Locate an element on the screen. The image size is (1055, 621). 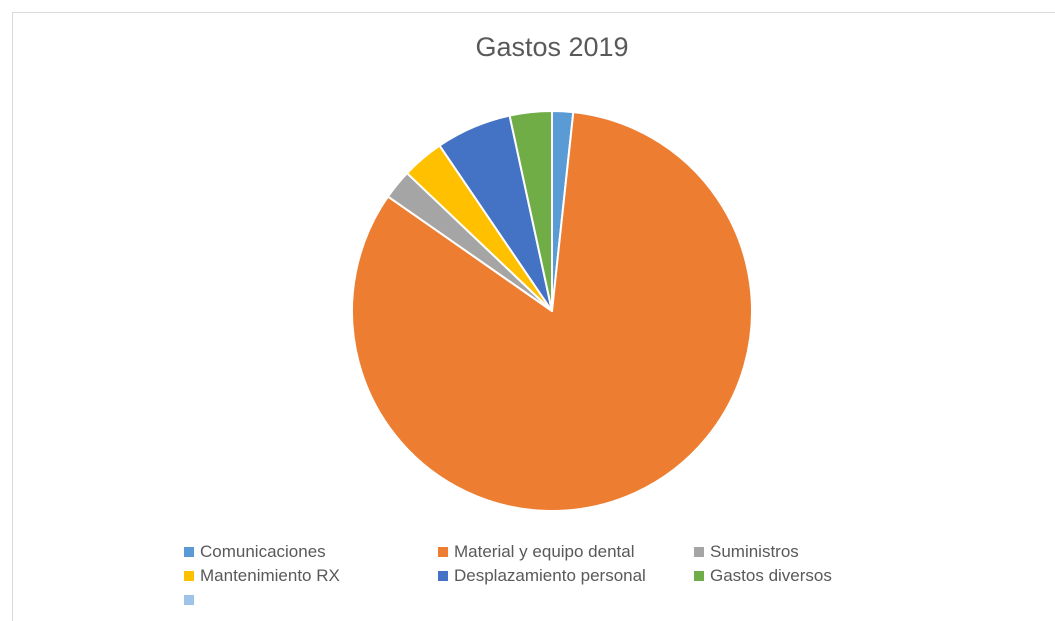
legend-item-desplazamiento-personal: Desplazamiento personal is located at coordinates (566, 576).